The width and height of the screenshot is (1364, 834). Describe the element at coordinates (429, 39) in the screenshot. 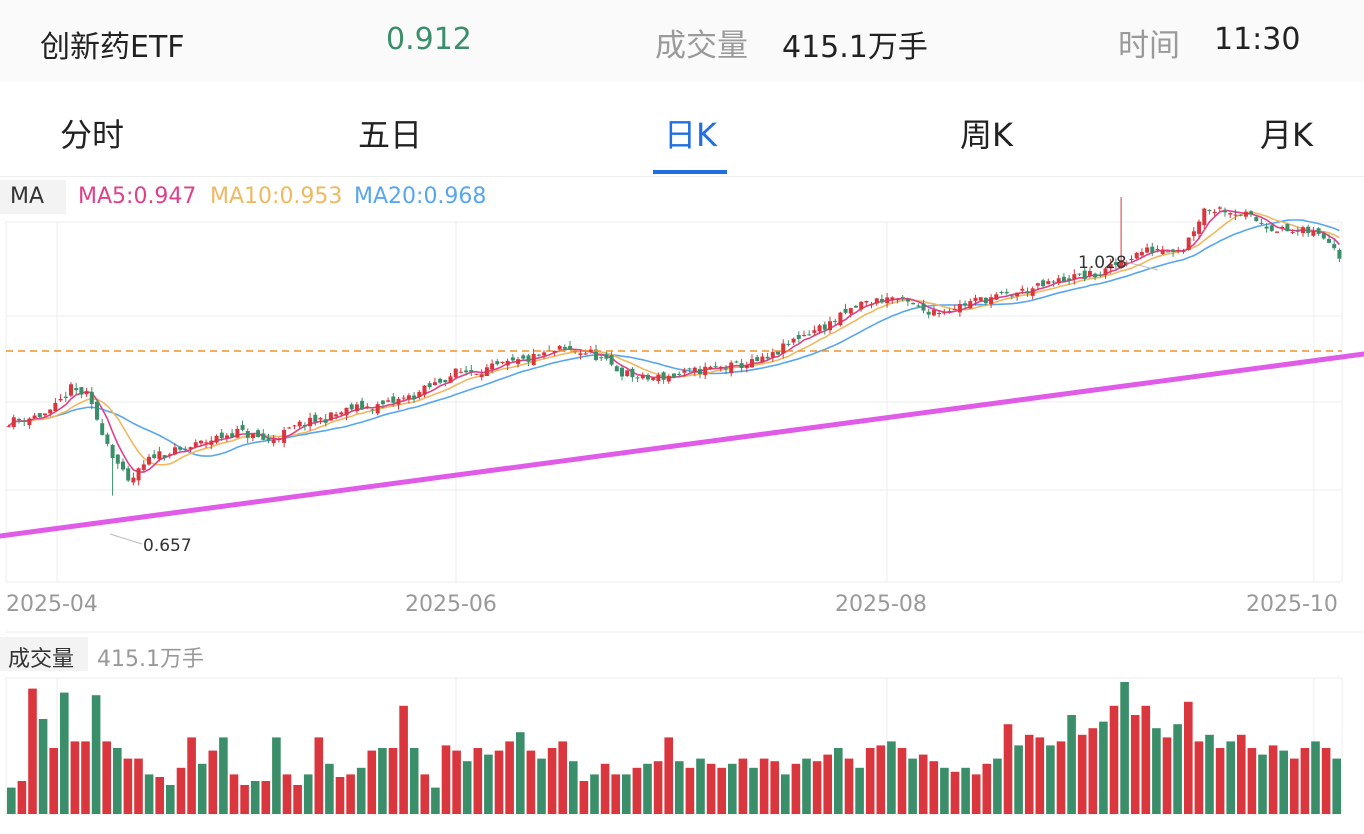

I see `last-price: 0.912` at that location.